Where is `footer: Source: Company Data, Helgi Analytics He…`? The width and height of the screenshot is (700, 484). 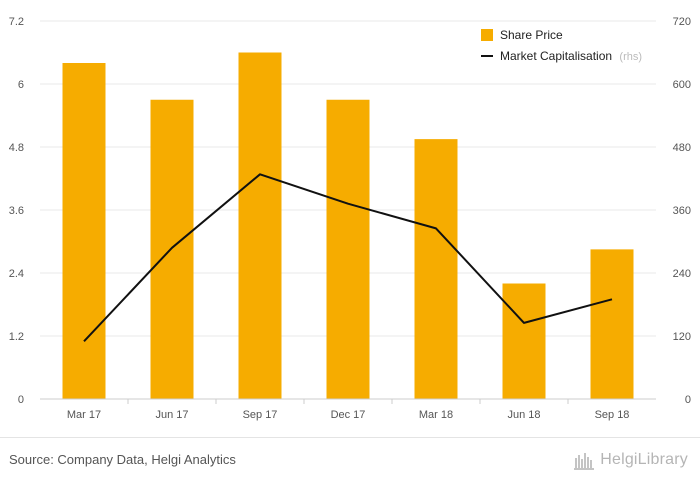
footer: Source: Company Data, Helgi Analytics He… is located at coordinates (350, 460).